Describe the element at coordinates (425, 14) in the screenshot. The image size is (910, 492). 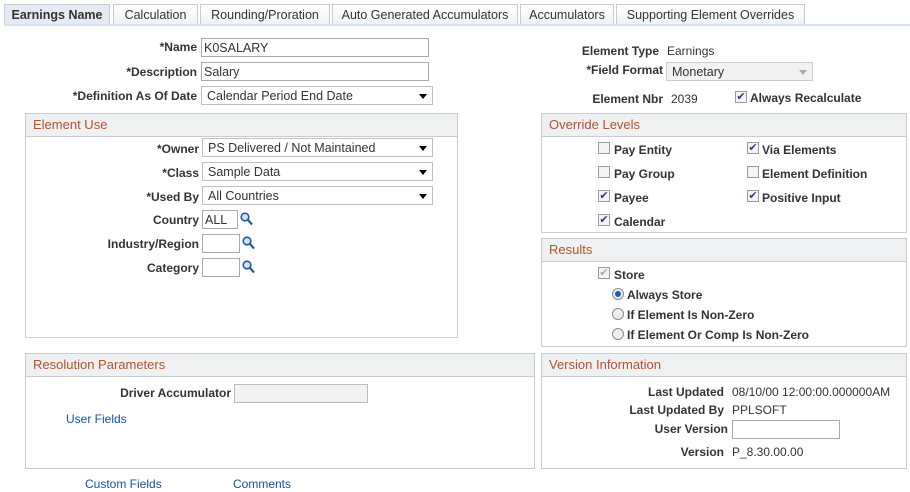
I see `tab-auto-generated-accumulators: Auto Generated Accumulators` at that location.